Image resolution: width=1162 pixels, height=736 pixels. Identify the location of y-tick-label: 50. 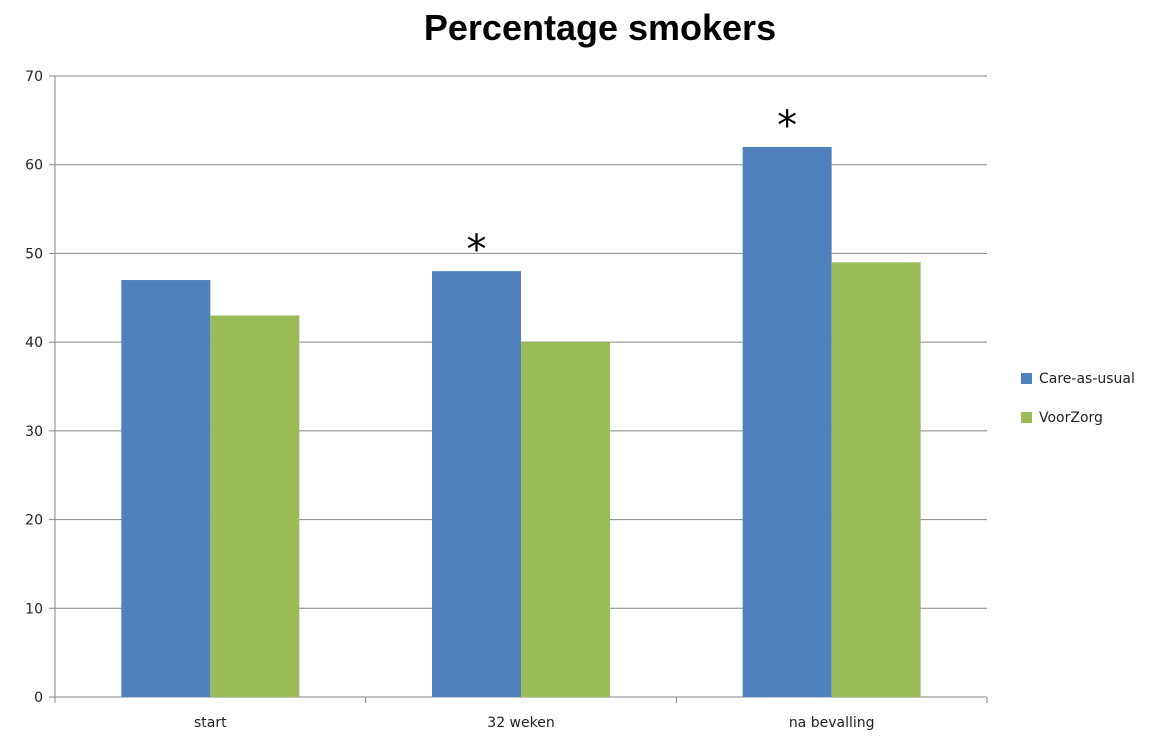
(34, 254).